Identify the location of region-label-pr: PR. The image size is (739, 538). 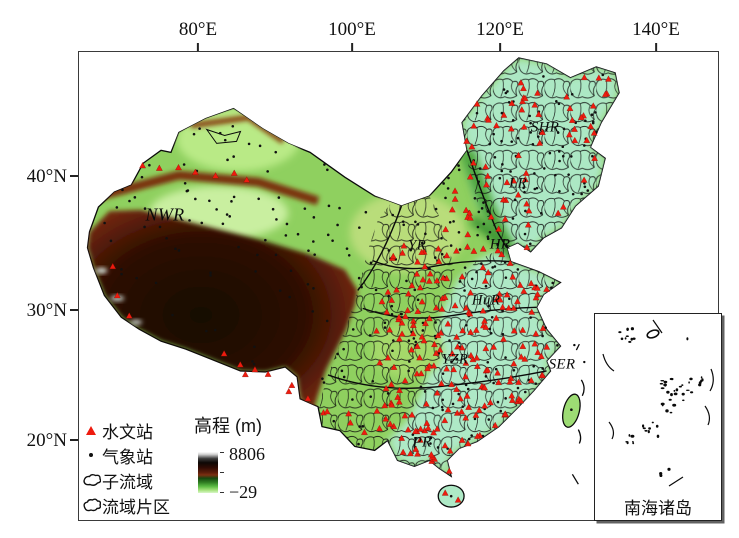
(422, 442).